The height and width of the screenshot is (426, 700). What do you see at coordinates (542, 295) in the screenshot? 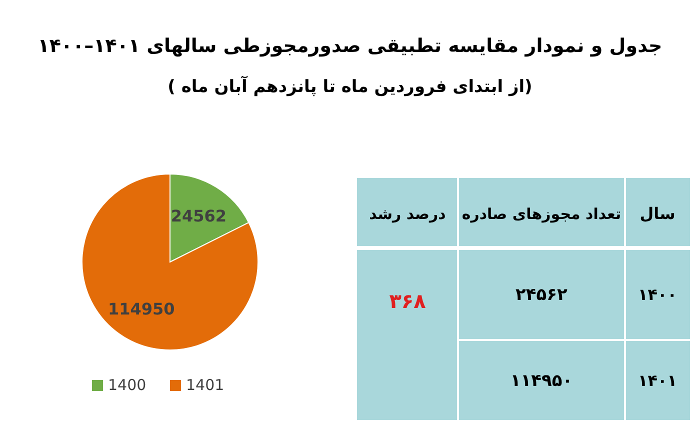
I see `text: ۲۴۵۶۲` at bounding box center [542, 295].